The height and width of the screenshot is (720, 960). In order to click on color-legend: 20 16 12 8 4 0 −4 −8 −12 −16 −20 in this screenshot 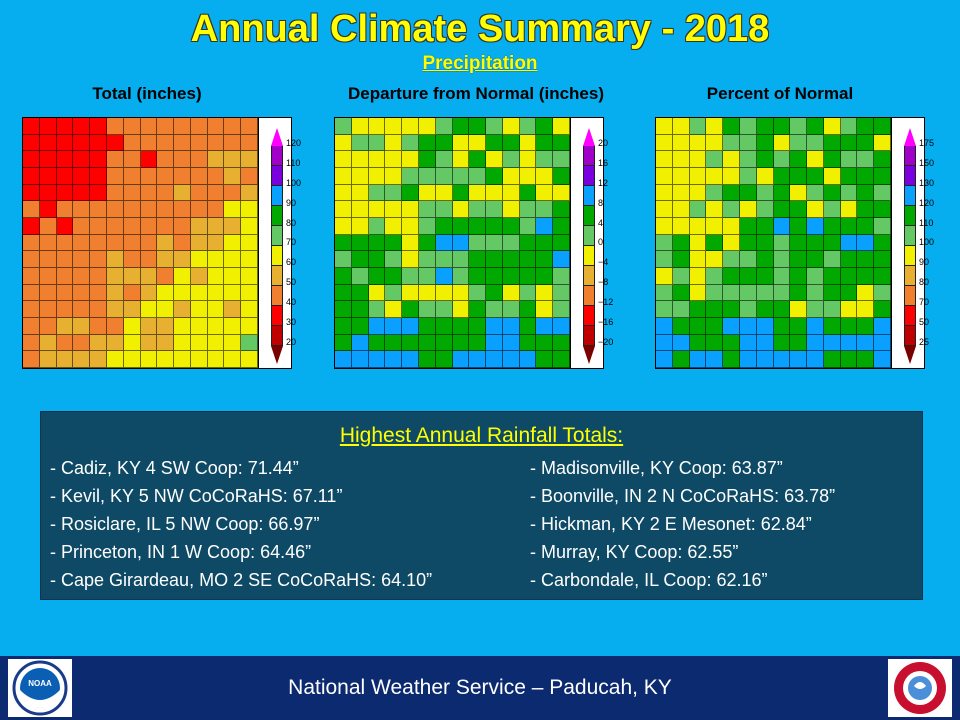, I will do `click(591, 243)`.